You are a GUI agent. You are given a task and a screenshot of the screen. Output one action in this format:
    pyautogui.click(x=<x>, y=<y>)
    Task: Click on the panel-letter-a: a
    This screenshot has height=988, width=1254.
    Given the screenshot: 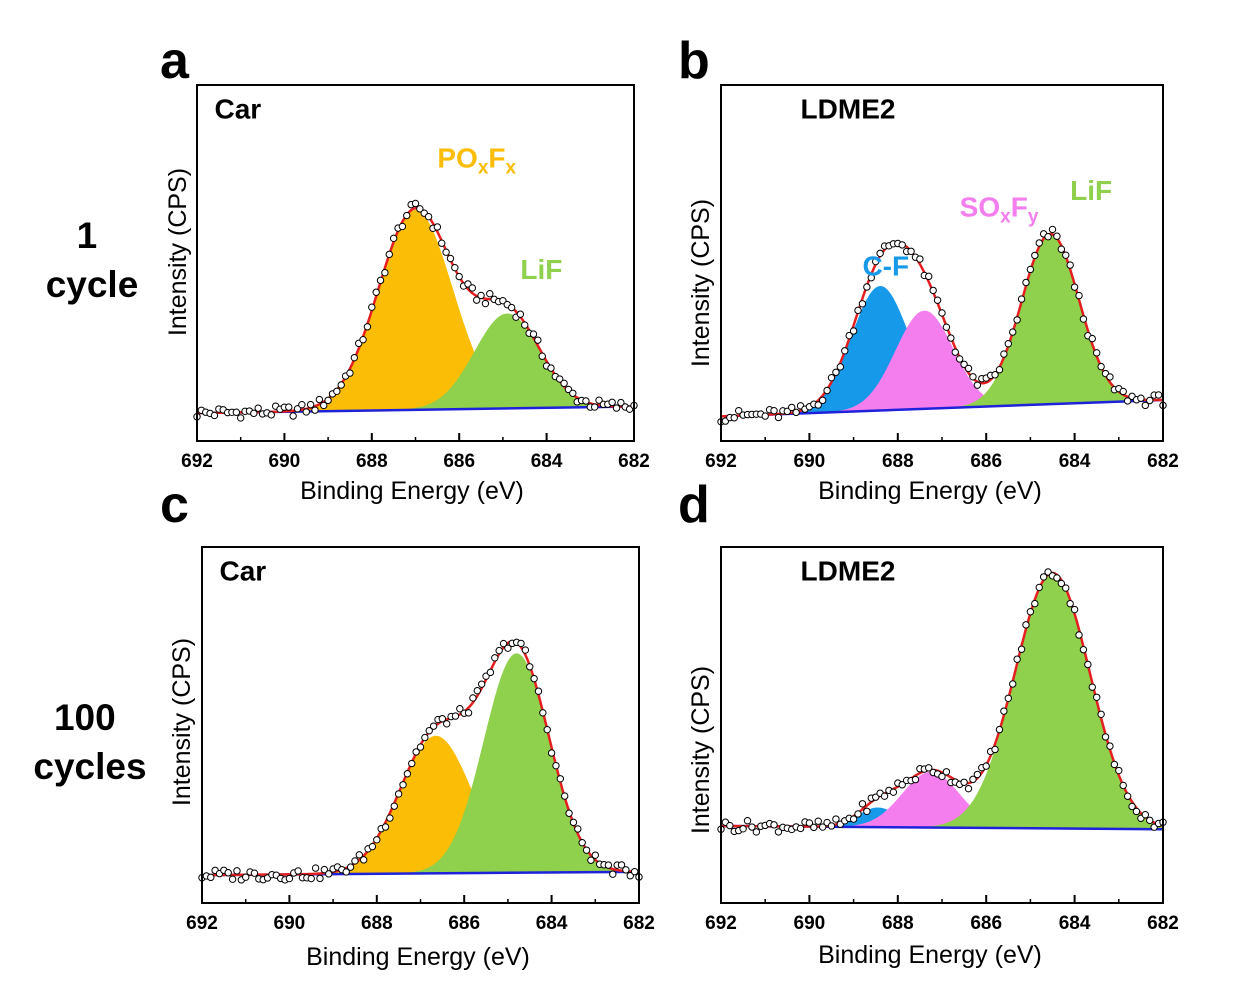 What is the action you would take?
    pyautogui.click(x=175, y=61)
    